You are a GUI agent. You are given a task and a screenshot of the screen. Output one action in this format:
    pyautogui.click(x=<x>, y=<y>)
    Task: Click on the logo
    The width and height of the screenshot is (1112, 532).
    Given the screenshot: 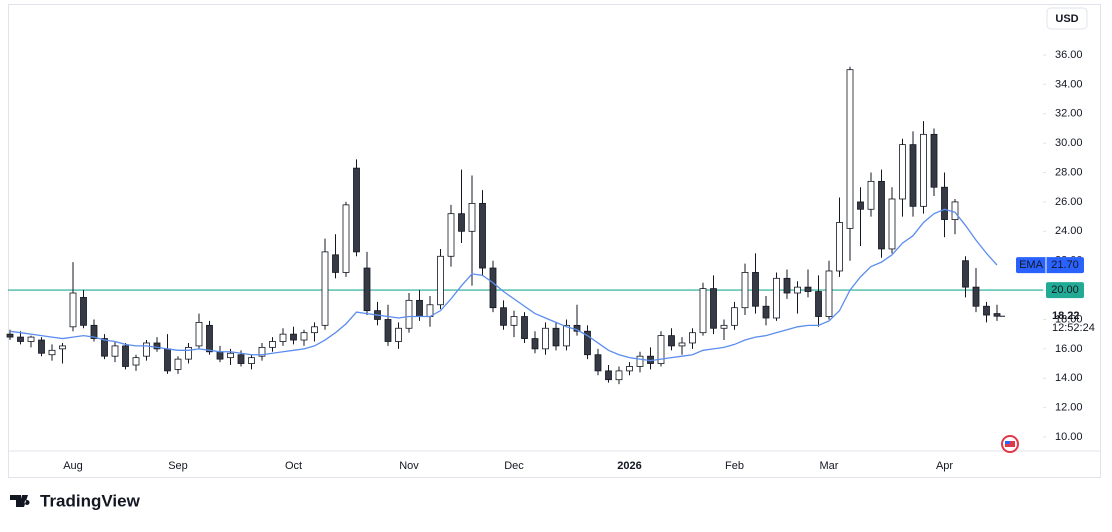 What is the action you would take?
    pyautogui.click(x=20, y=501)
    